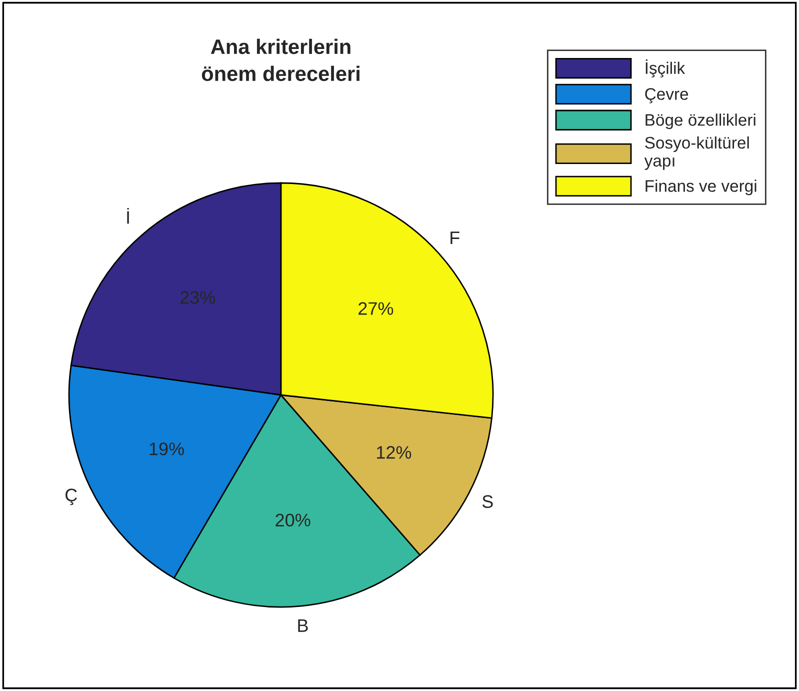 The height and width of the screenshot is (691, 799). I want to click on legend-label: Böge özellikleri, so click(701, 122).